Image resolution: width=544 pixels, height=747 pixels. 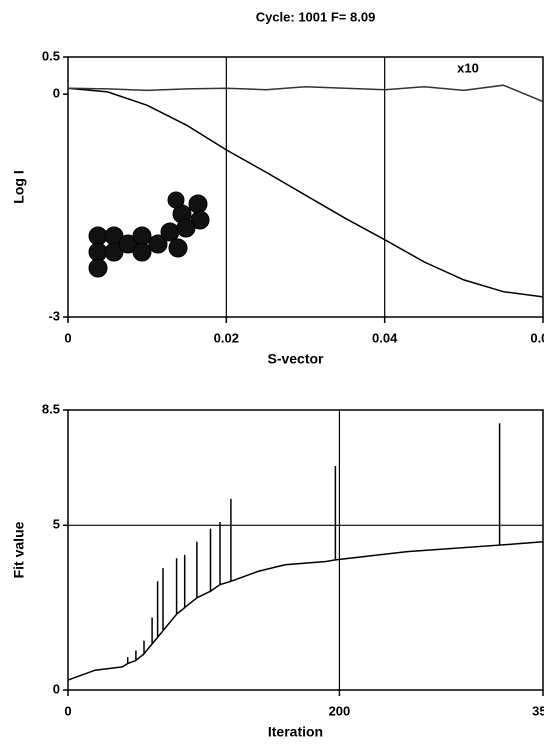 I want to click on x-tick-label: 0.04, so click(x=385, y=337).